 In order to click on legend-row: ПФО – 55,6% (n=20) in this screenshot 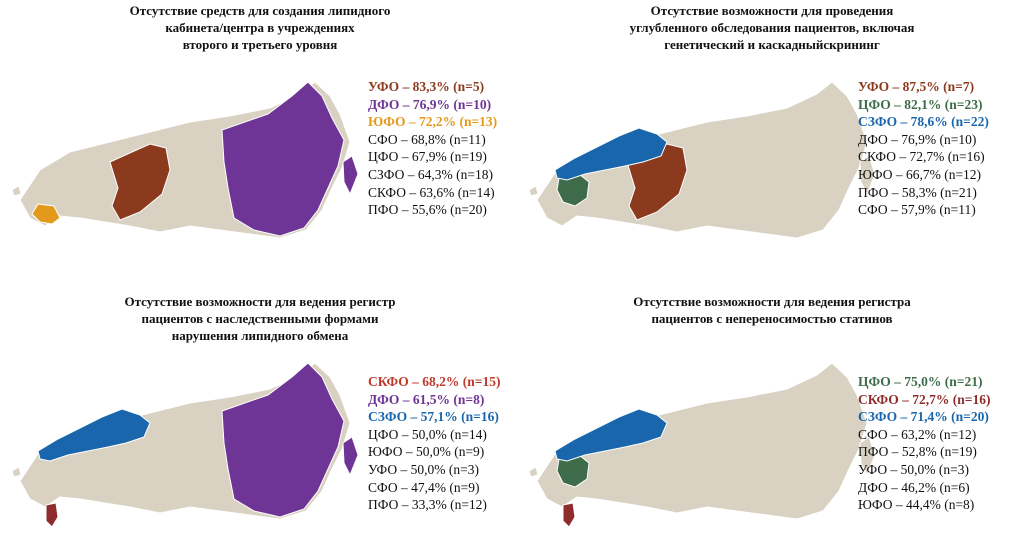, I will do `click(427, 210)`.